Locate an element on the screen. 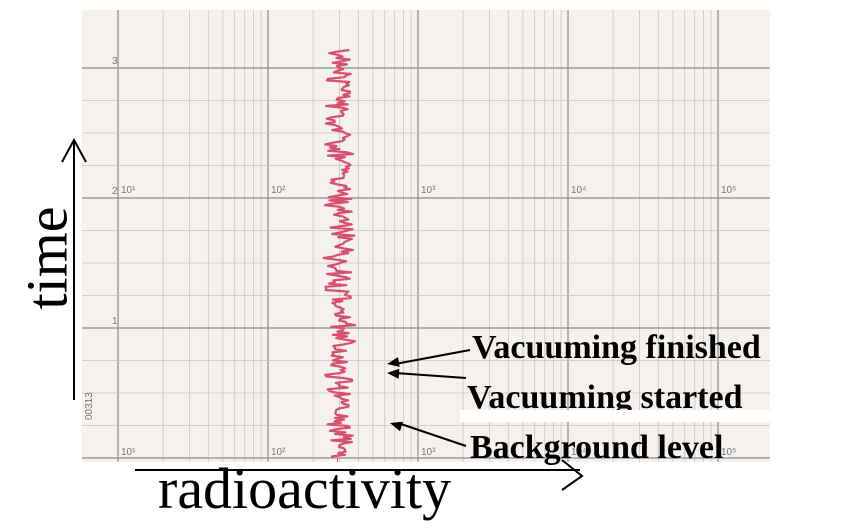 This screenshot has height=529, width=841. slide-title-fragment is located at coordinates (119, 13).